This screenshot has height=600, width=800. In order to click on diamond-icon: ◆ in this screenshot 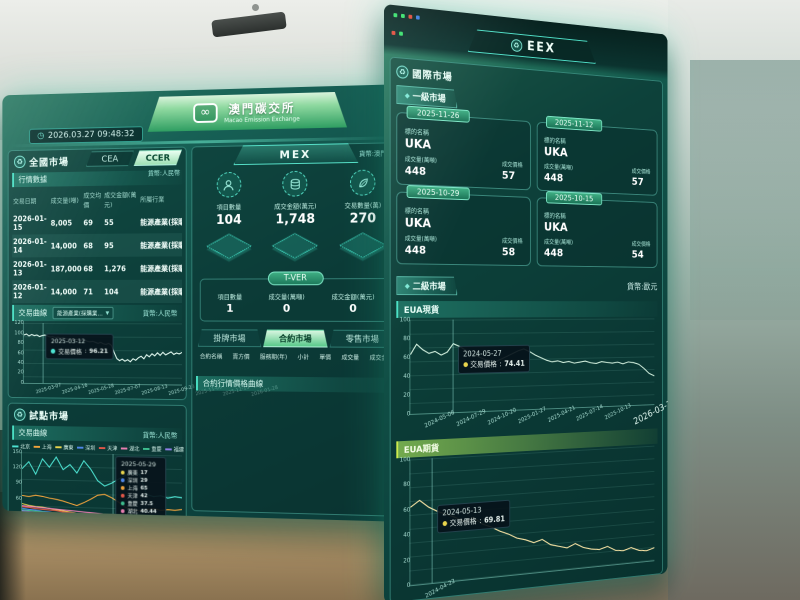, I will do `click(407, 95)`.